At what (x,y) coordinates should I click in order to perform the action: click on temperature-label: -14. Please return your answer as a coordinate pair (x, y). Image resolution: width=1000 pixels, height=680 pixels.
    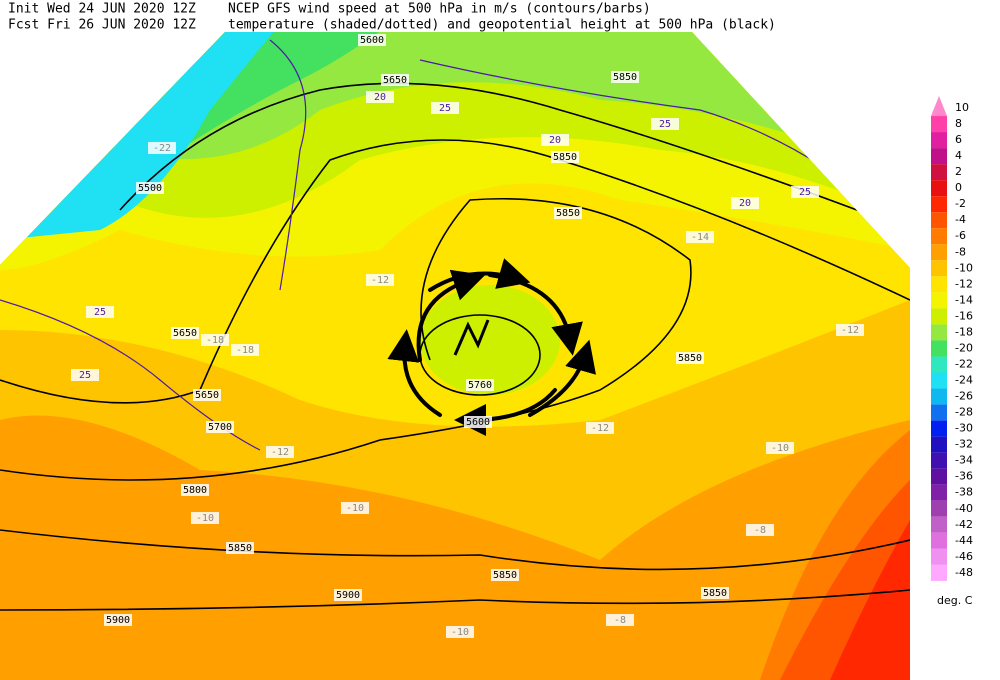
    Looking at the image, I should click on (700, 237).